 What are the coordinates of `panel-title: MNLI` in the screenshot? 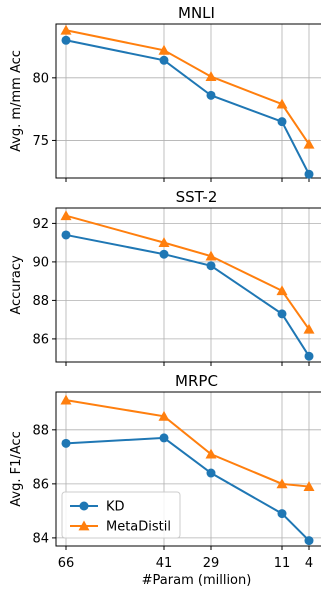 It's located at (196, 13).